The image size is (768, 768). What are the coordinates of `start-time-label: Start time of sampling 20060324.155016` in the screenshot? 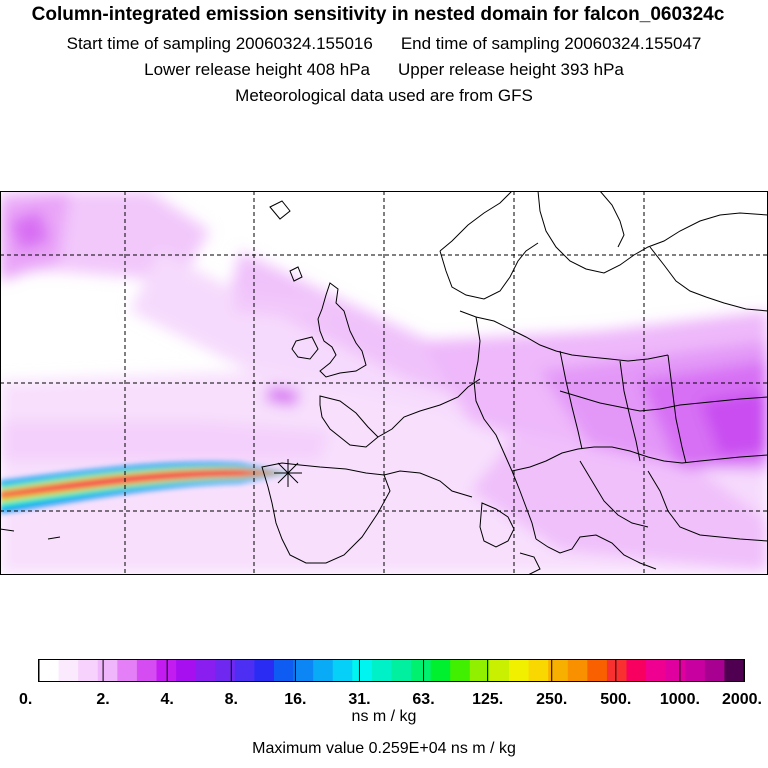 It's located at (219, 43).